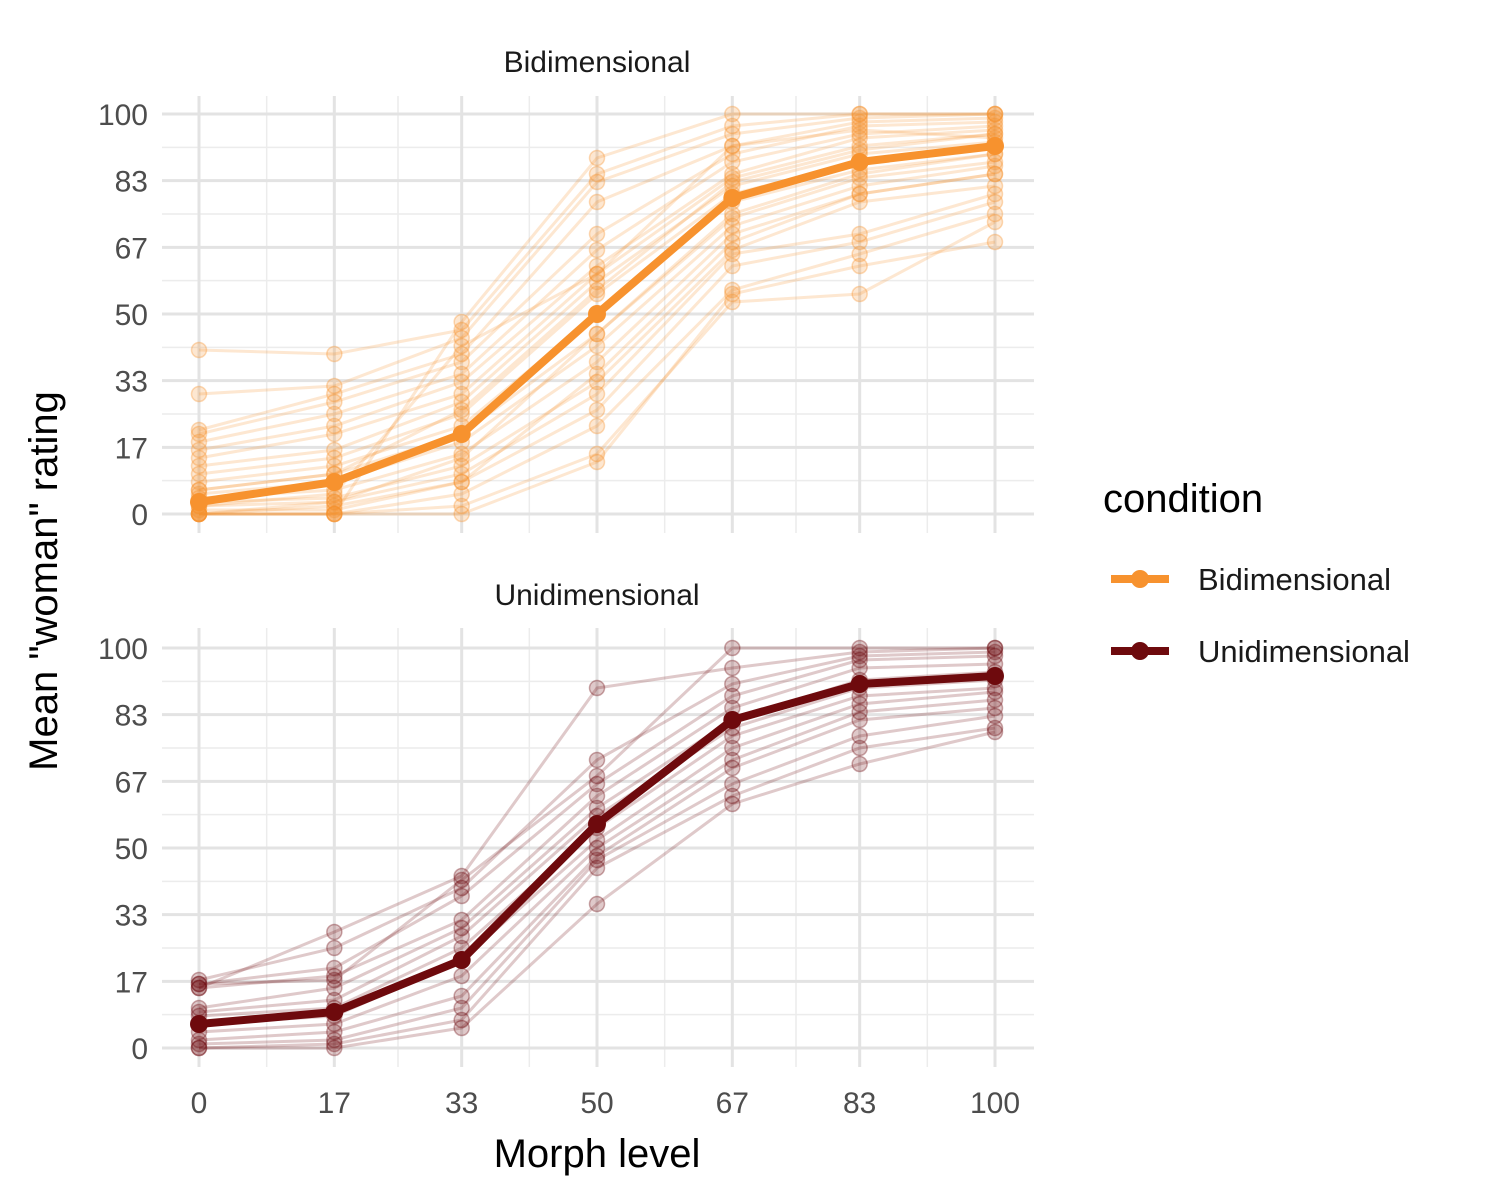 This screenshot has height=1200, width=1500. What do you see at coordinates (859, 1103) in the screenshot?
I see `x-tick-label: 83` at bounding box center [859, 1103].